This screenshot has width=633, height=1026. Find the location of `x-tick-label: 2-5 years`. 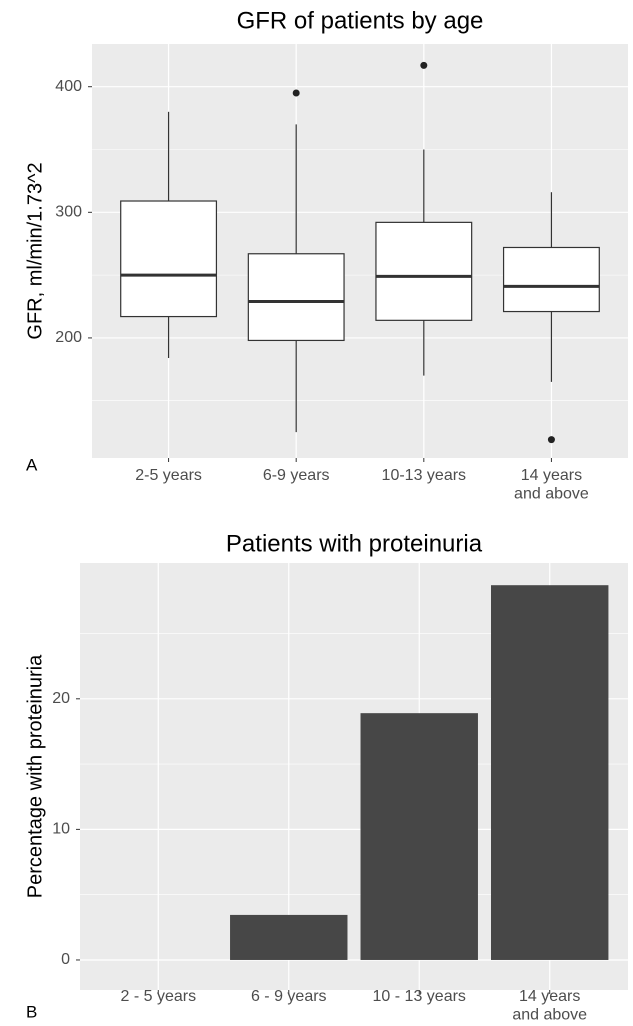

x-tick-label: 2-5 years is located at coordinates (168, 475).